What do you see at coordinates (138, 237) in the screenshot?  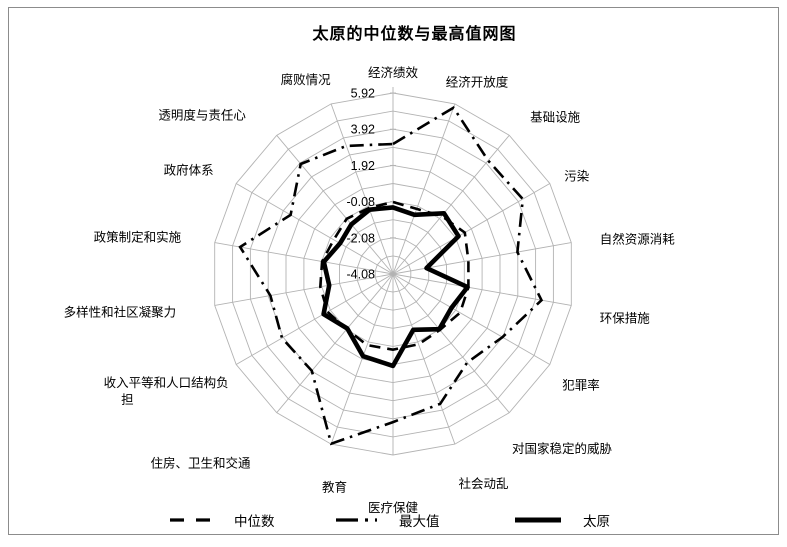 I see `category-label: 政策制定和实施` at bounding box center [138, 237].